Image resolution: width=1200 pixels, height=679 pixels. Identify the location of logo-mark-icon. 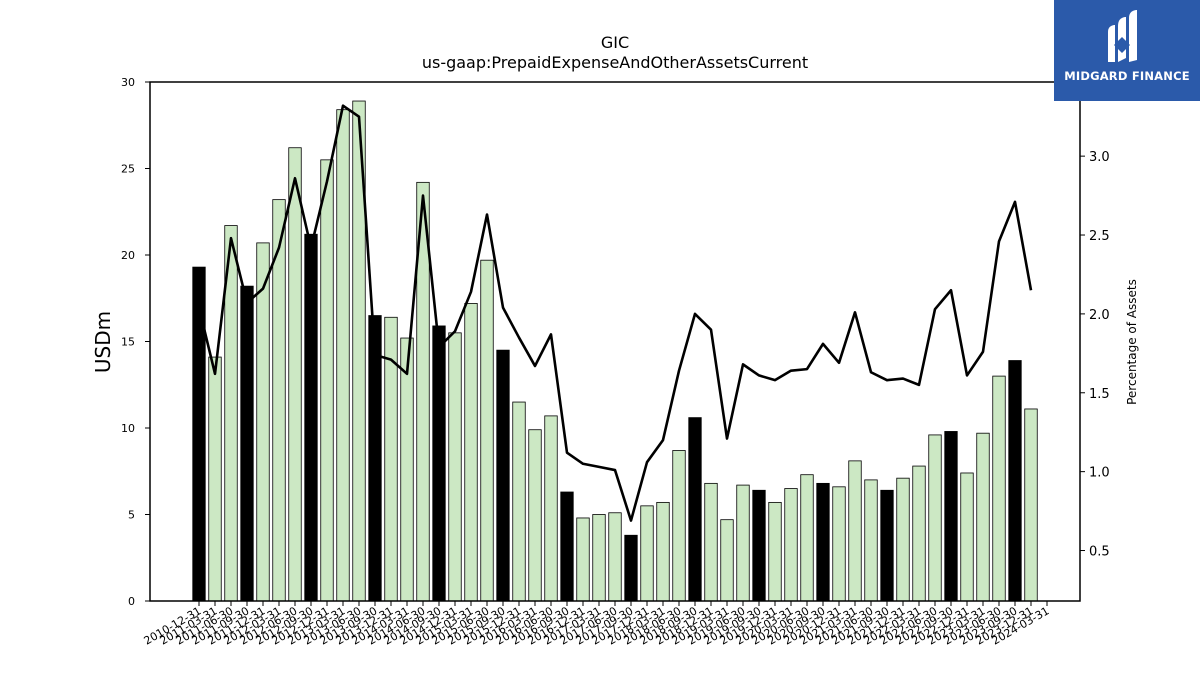
(1122, 36).